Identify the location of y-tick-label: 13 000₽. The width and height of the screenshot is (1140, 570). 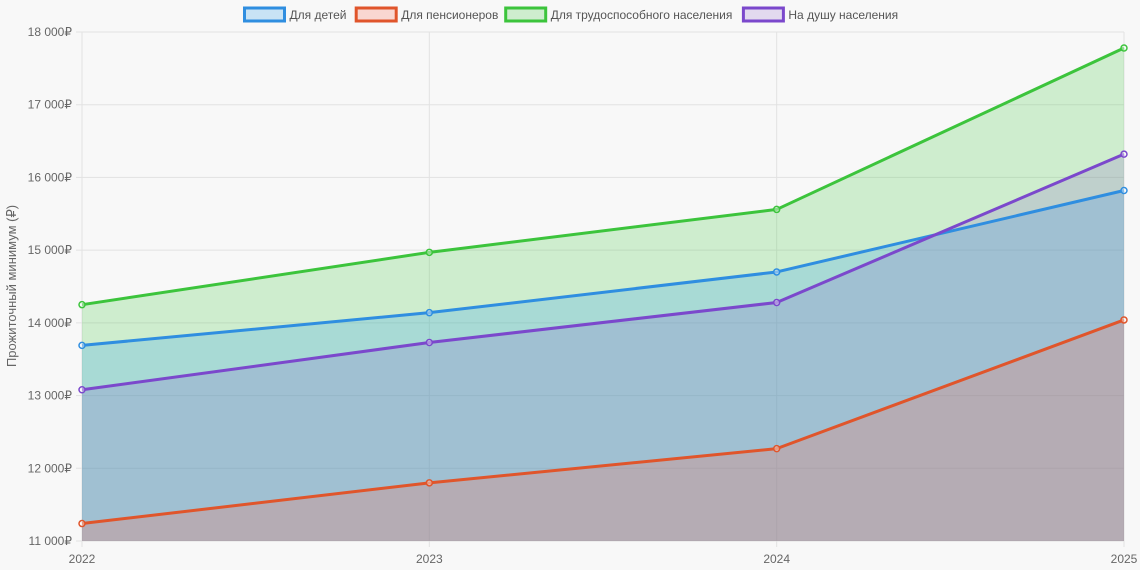
(50, 396).